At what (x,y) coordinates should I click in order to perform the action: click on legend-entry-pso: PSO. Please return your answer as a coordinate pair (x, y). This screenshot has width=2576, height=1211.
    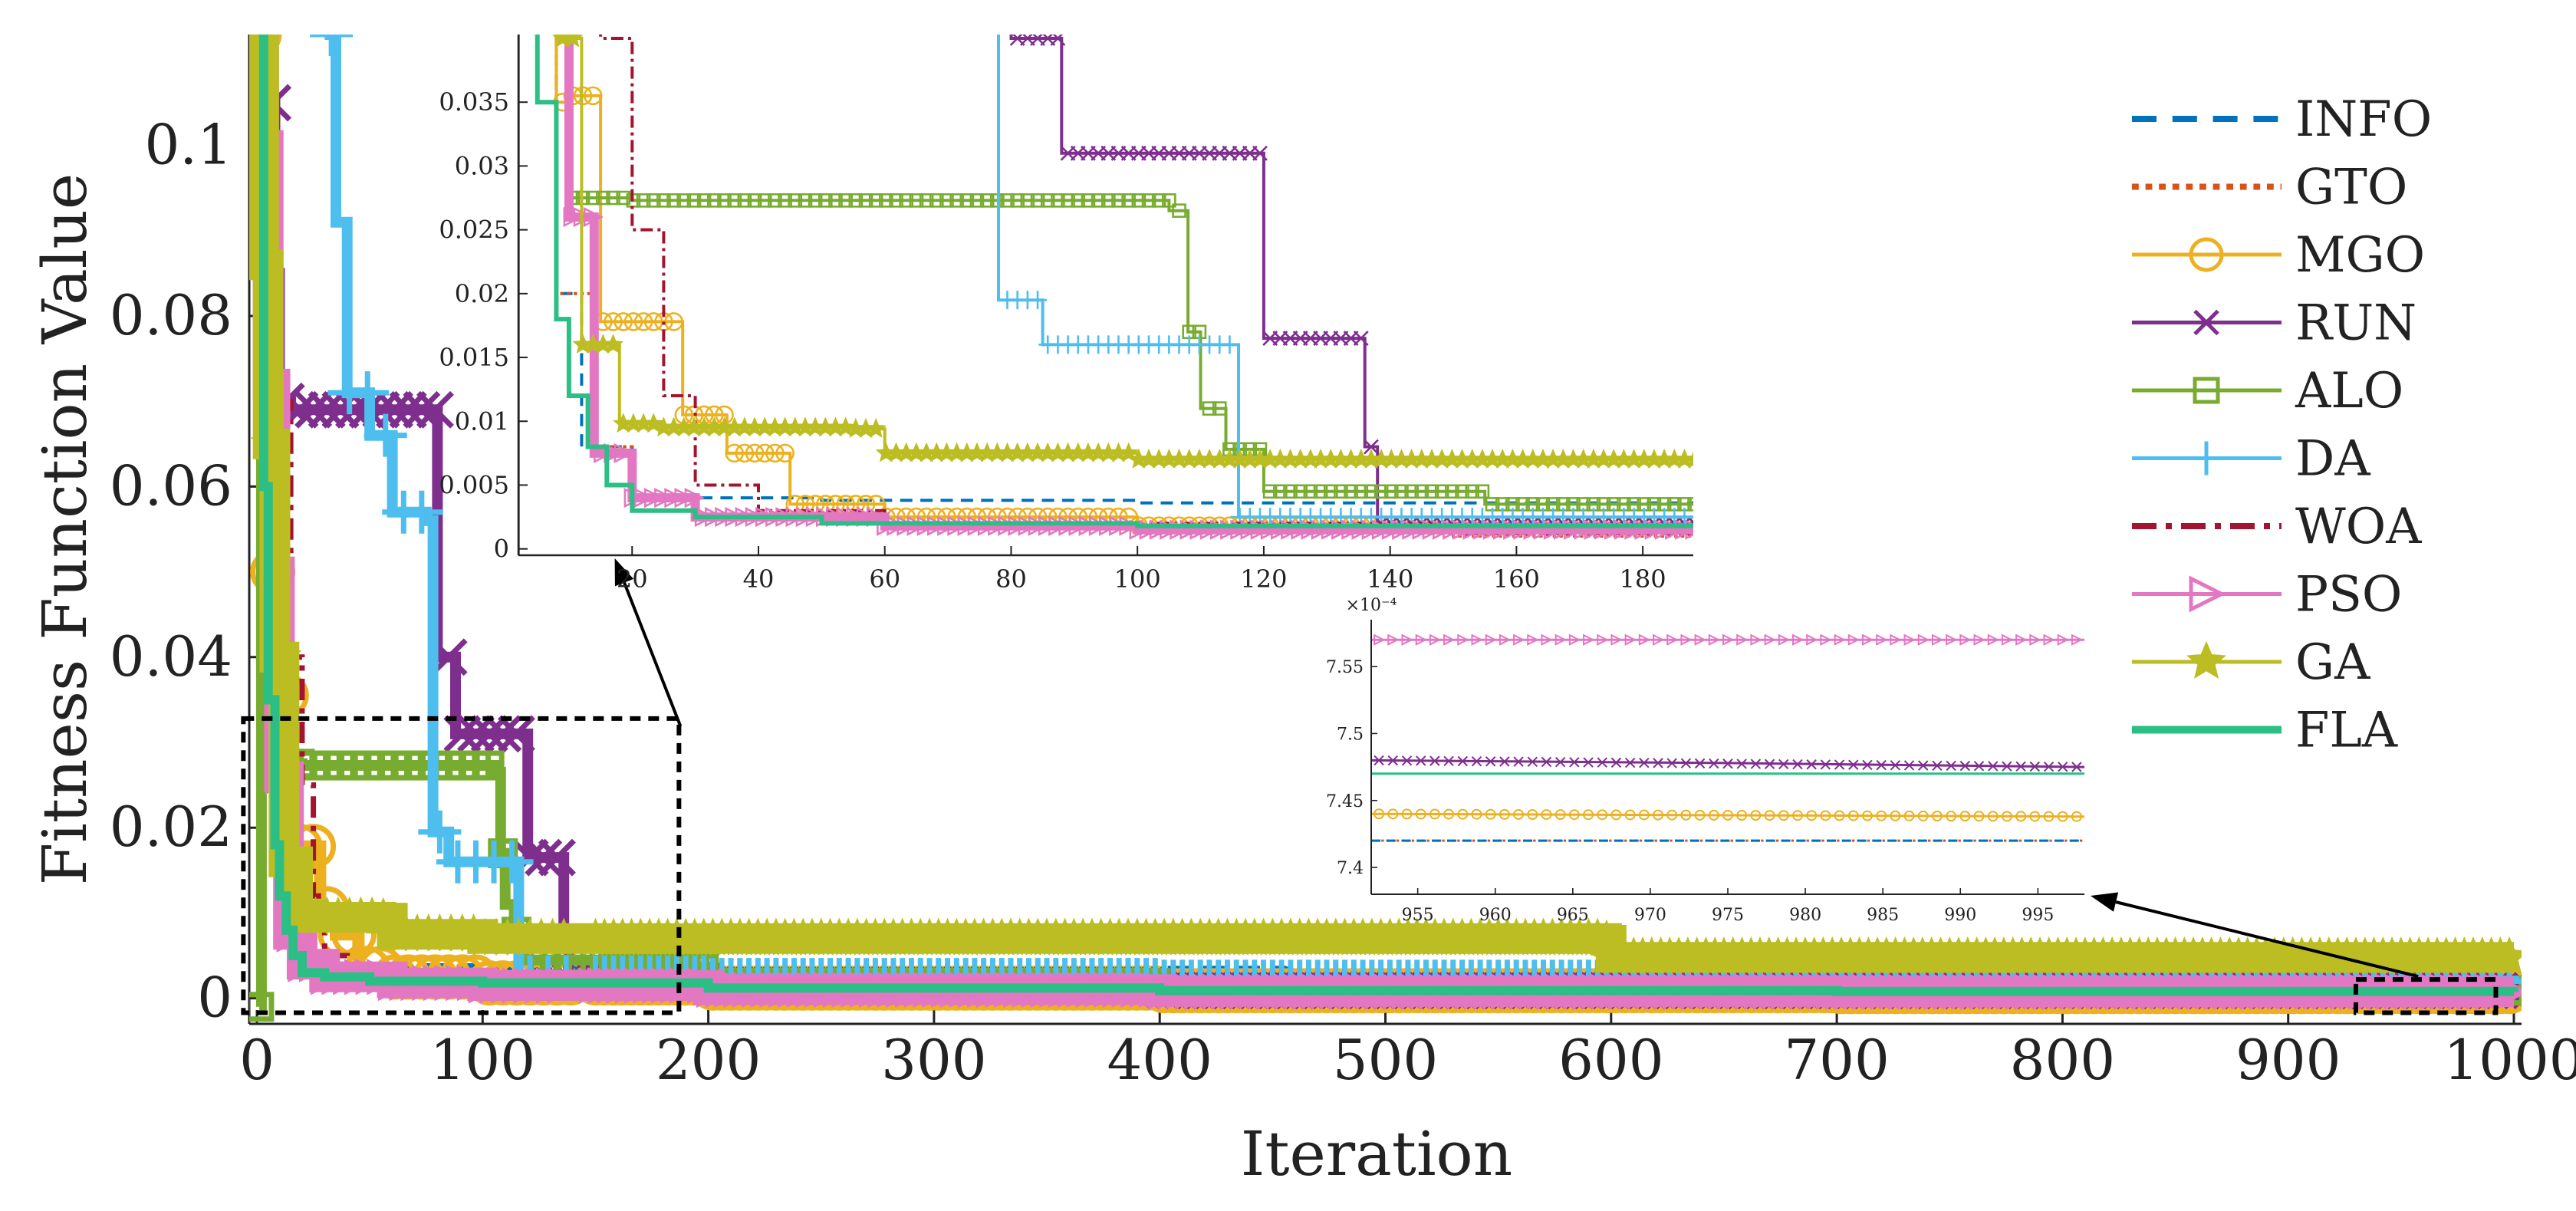
    Looking at the image, I should click on (2267, 595).